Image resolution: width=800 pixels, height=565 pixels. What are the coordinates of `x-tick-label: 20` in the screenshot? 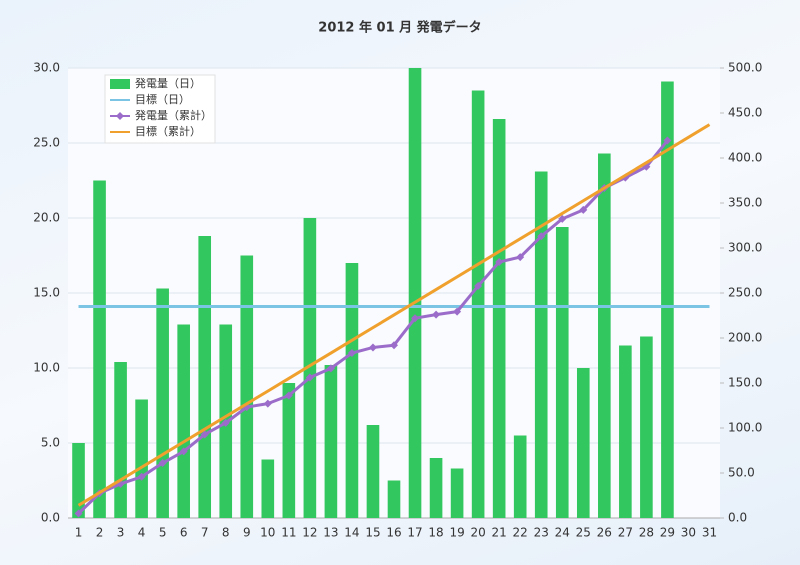 It's located at (477, 533).